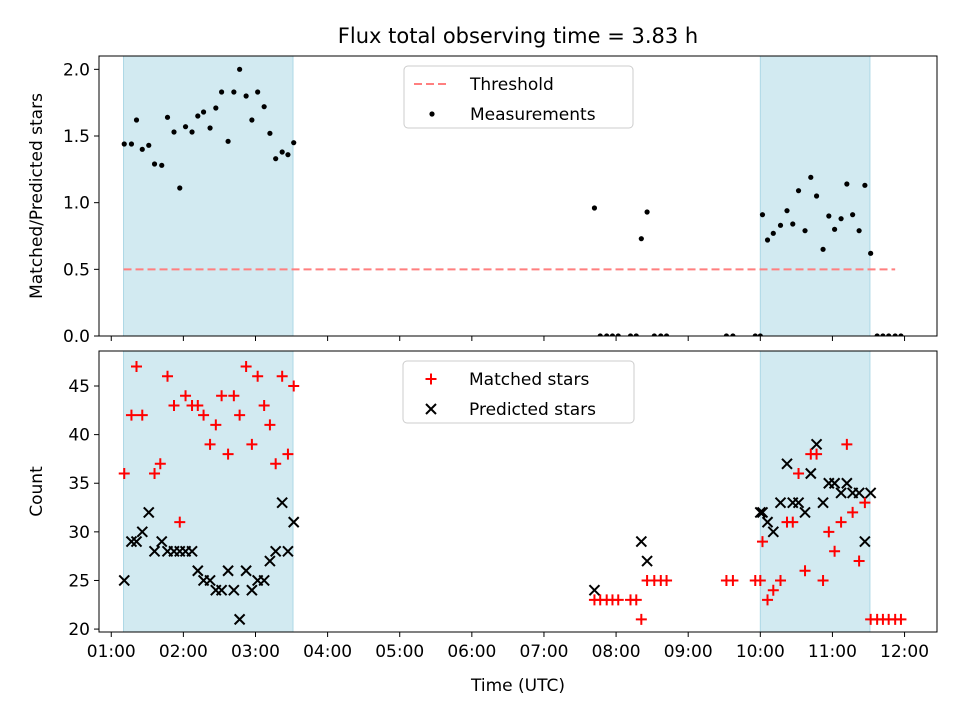  What do you see at coordinates (399, 652) in the screenshot?
I see `x-tick-label: 05:00` at bounding box center [399, 652].